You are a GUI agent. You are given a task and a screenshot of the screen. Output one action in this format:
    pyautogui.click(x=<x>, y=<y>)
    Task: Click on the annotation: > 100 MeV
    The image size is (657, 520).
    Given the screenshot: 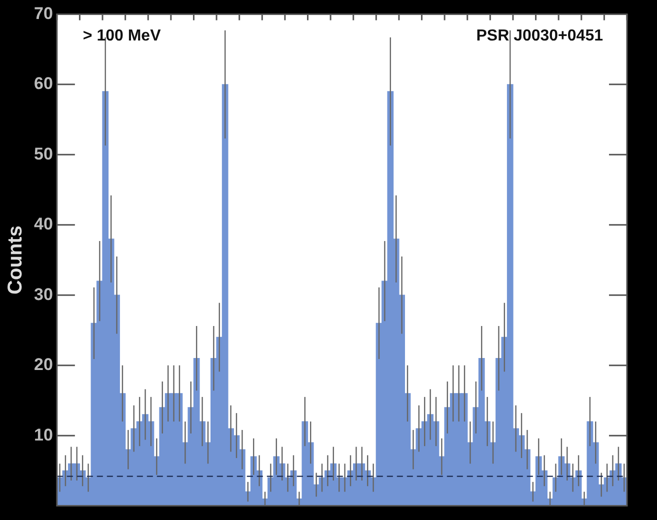 What is the action you would take?
    pyautogui.click(x=122, y=36)
    